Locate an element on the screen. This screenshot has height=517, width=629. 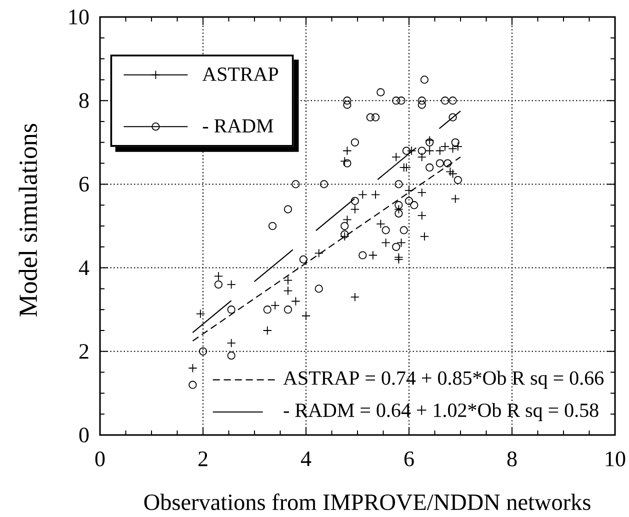
x-tick-label: 2 is located at coordinates (203, 459).